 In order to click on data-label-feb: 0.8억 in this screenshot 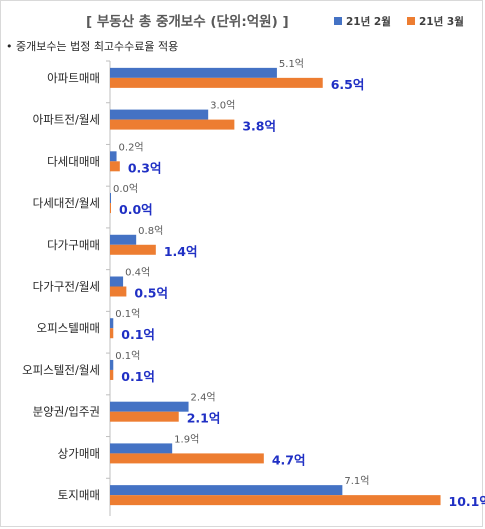, I will do `click(150, 231)`.